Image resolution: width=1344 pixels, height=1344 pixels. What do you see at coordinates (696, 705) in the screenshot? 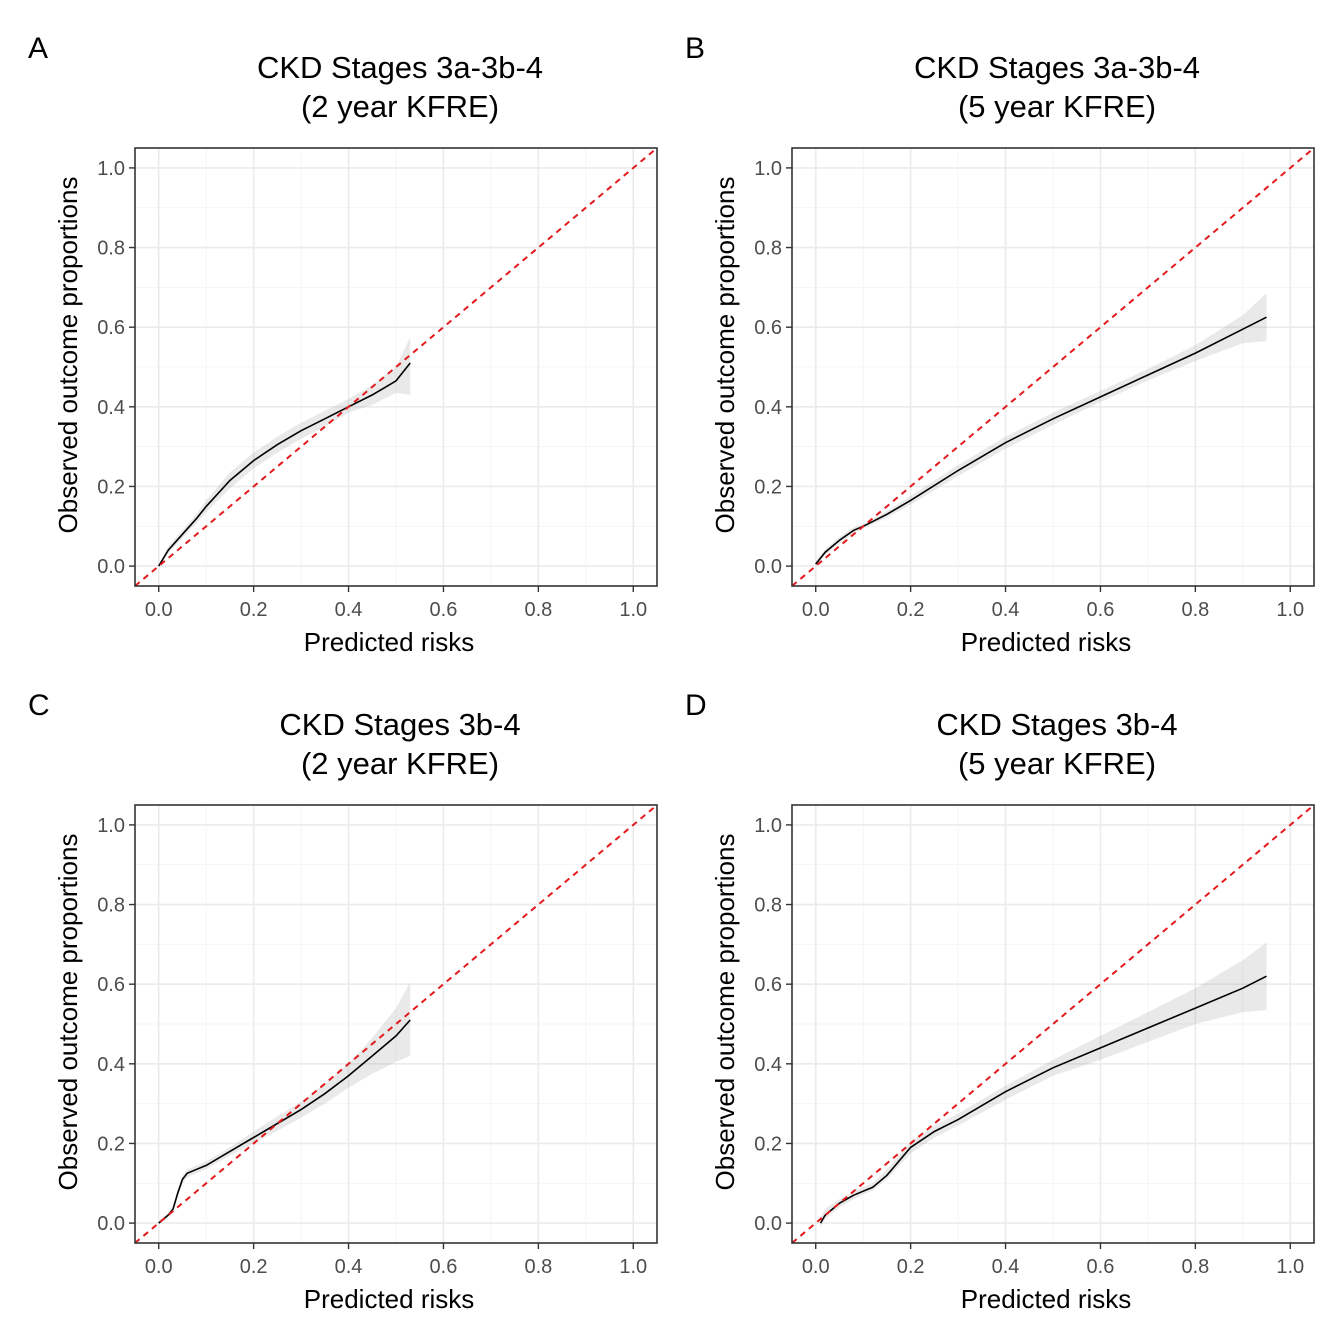
I see `panel-letter-d: D` at bounding box center [696, 705].